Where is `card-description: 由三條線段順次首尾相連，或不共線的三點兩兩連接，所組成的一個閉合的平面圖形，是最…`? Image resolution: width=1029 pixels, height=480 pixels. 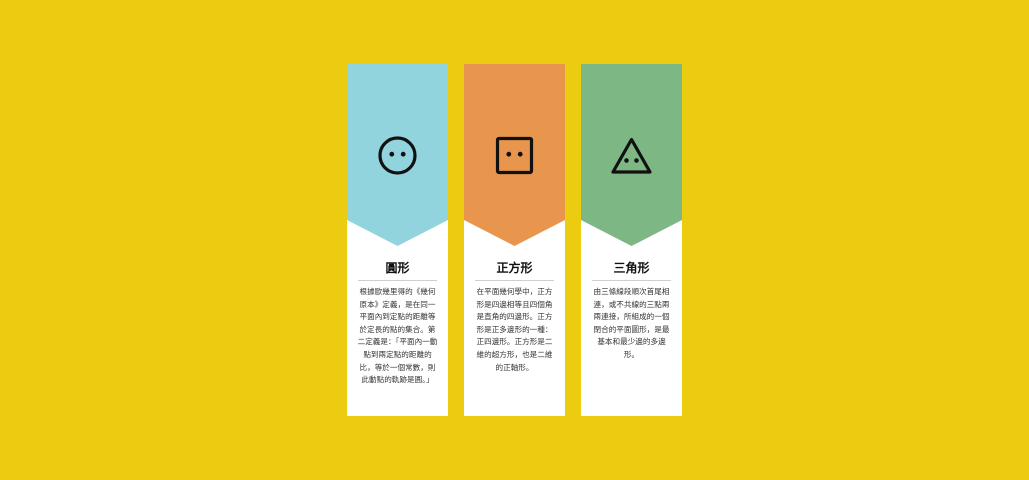 card-description: 由三條線段順次首尾相連，或不共線的三點兩兩連接，所組成的一個閉合的平面圖形，是最… is located at coordinates (631, 323).